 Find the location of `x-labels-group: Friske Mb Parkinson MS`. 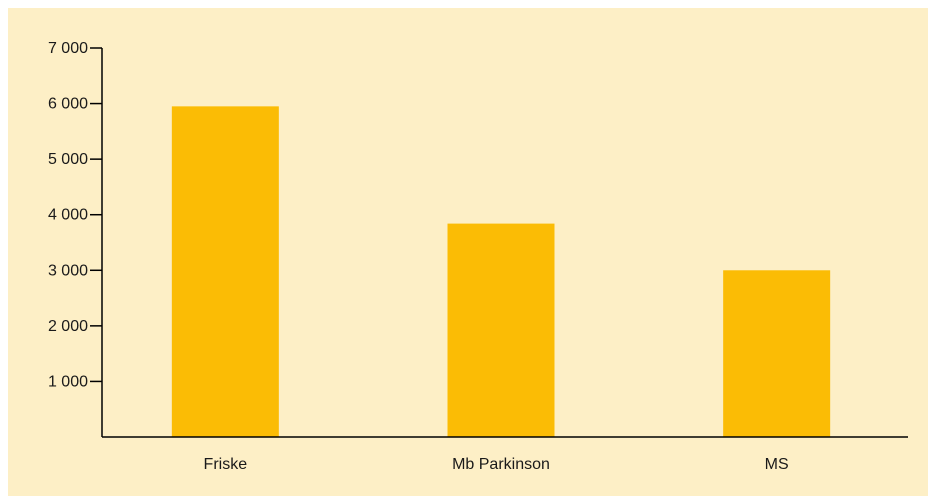

x-labels-group: Friske Mb Parkinson MS is located at coordinates (496, 464).